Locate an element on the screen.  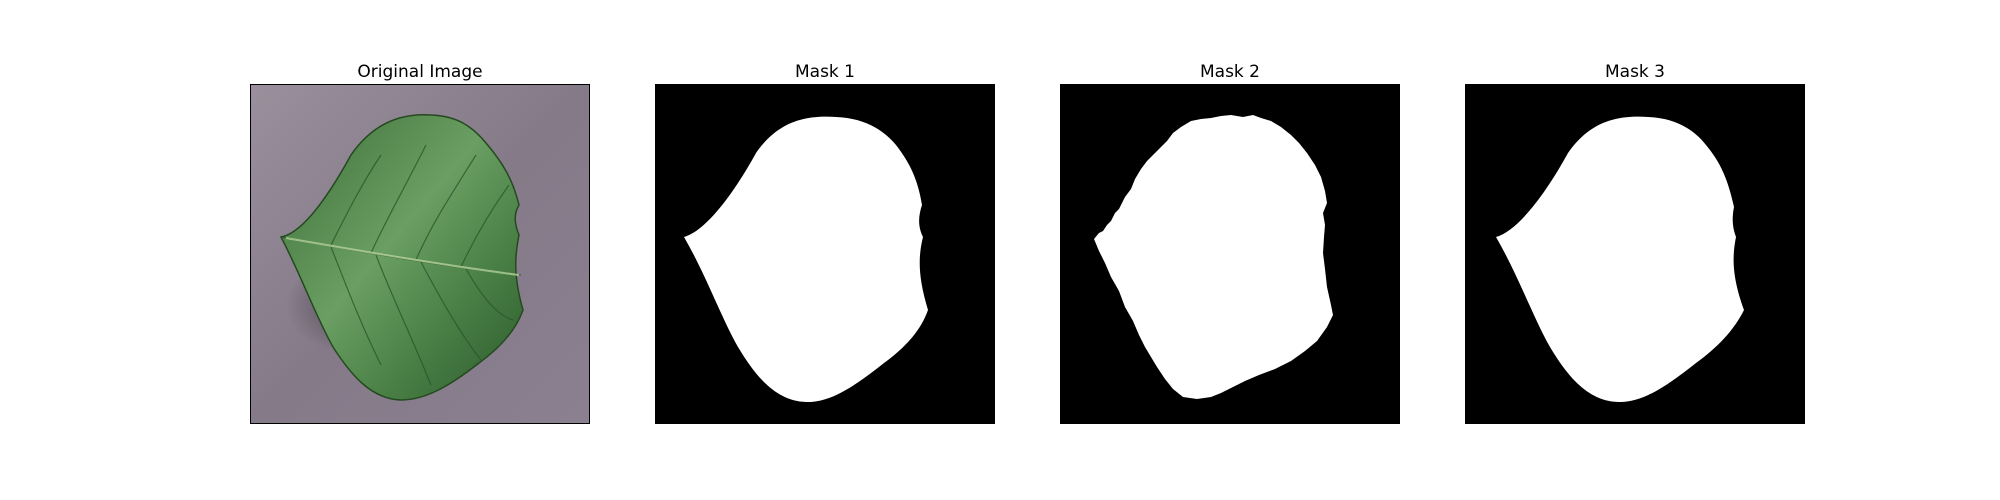
mask-2-image is located at coordinates (1230, 254).